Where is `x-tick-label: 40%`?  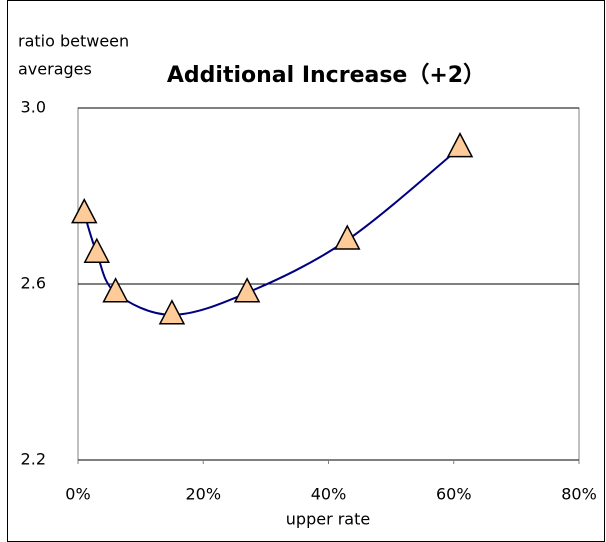
x-tick-label: 40% is located at coordinates (329, 494).